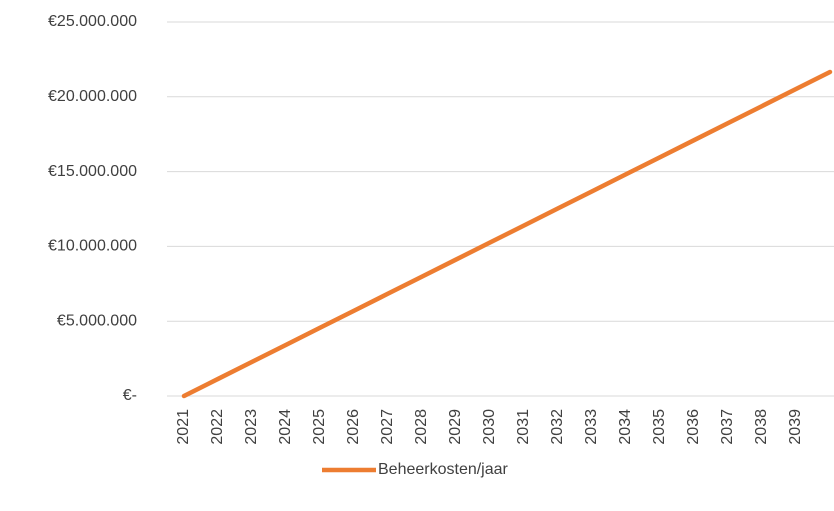  What do you see at coordinates (217, 427) in the screenshot?
I see `x-tick-label: 2022` at bounding box center [217, 427].